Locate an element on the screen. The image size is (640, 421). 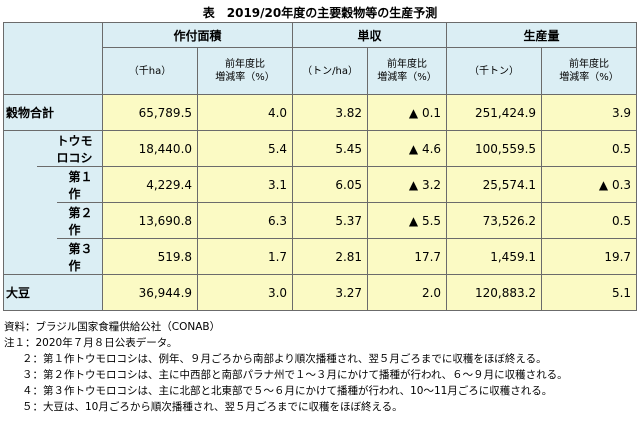
cell-production: 251,424.9 is located at coordinates (494, 112).